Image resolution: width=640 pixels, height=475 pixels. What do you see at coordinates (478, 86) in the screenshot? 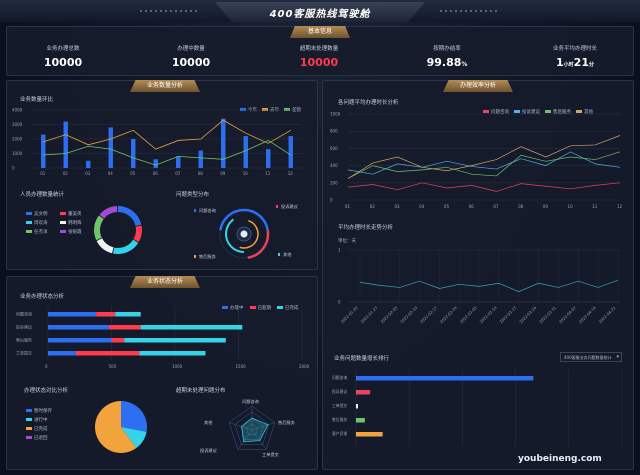
I see `section-tag-efficiency: 办理效率分析` at bounding box center [478, 86].